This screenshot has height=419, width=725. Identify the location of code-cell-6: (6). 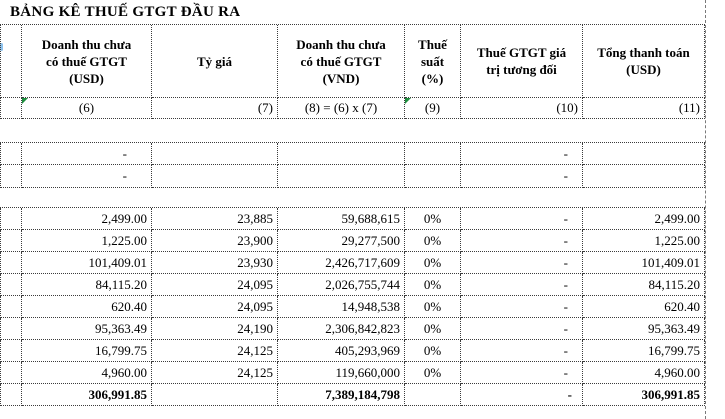
(87, 108).